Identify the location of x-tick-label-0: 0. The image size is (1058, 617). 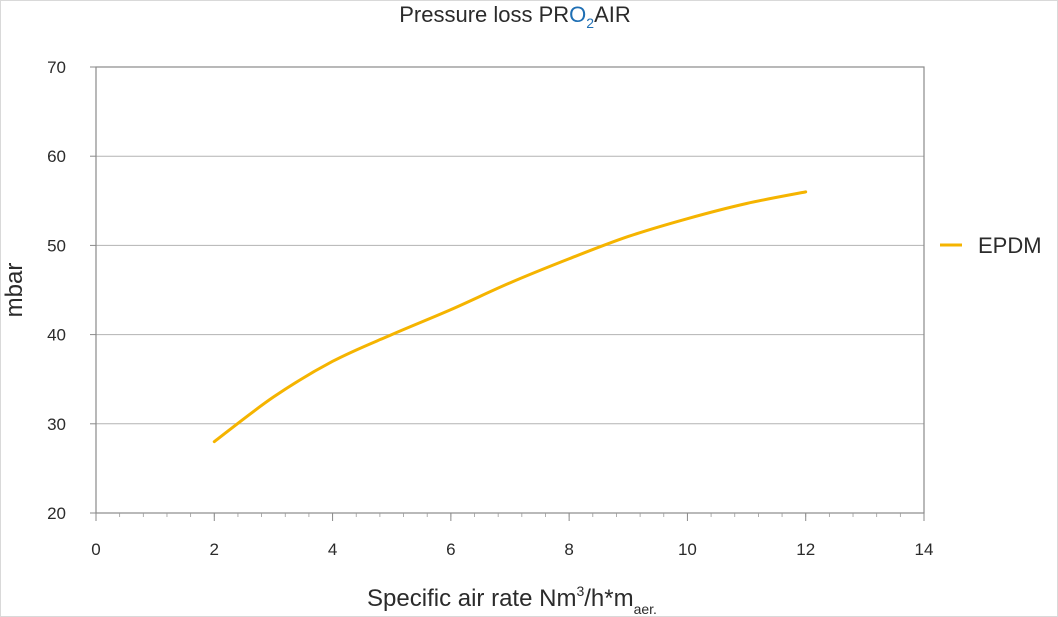
(95, 549).